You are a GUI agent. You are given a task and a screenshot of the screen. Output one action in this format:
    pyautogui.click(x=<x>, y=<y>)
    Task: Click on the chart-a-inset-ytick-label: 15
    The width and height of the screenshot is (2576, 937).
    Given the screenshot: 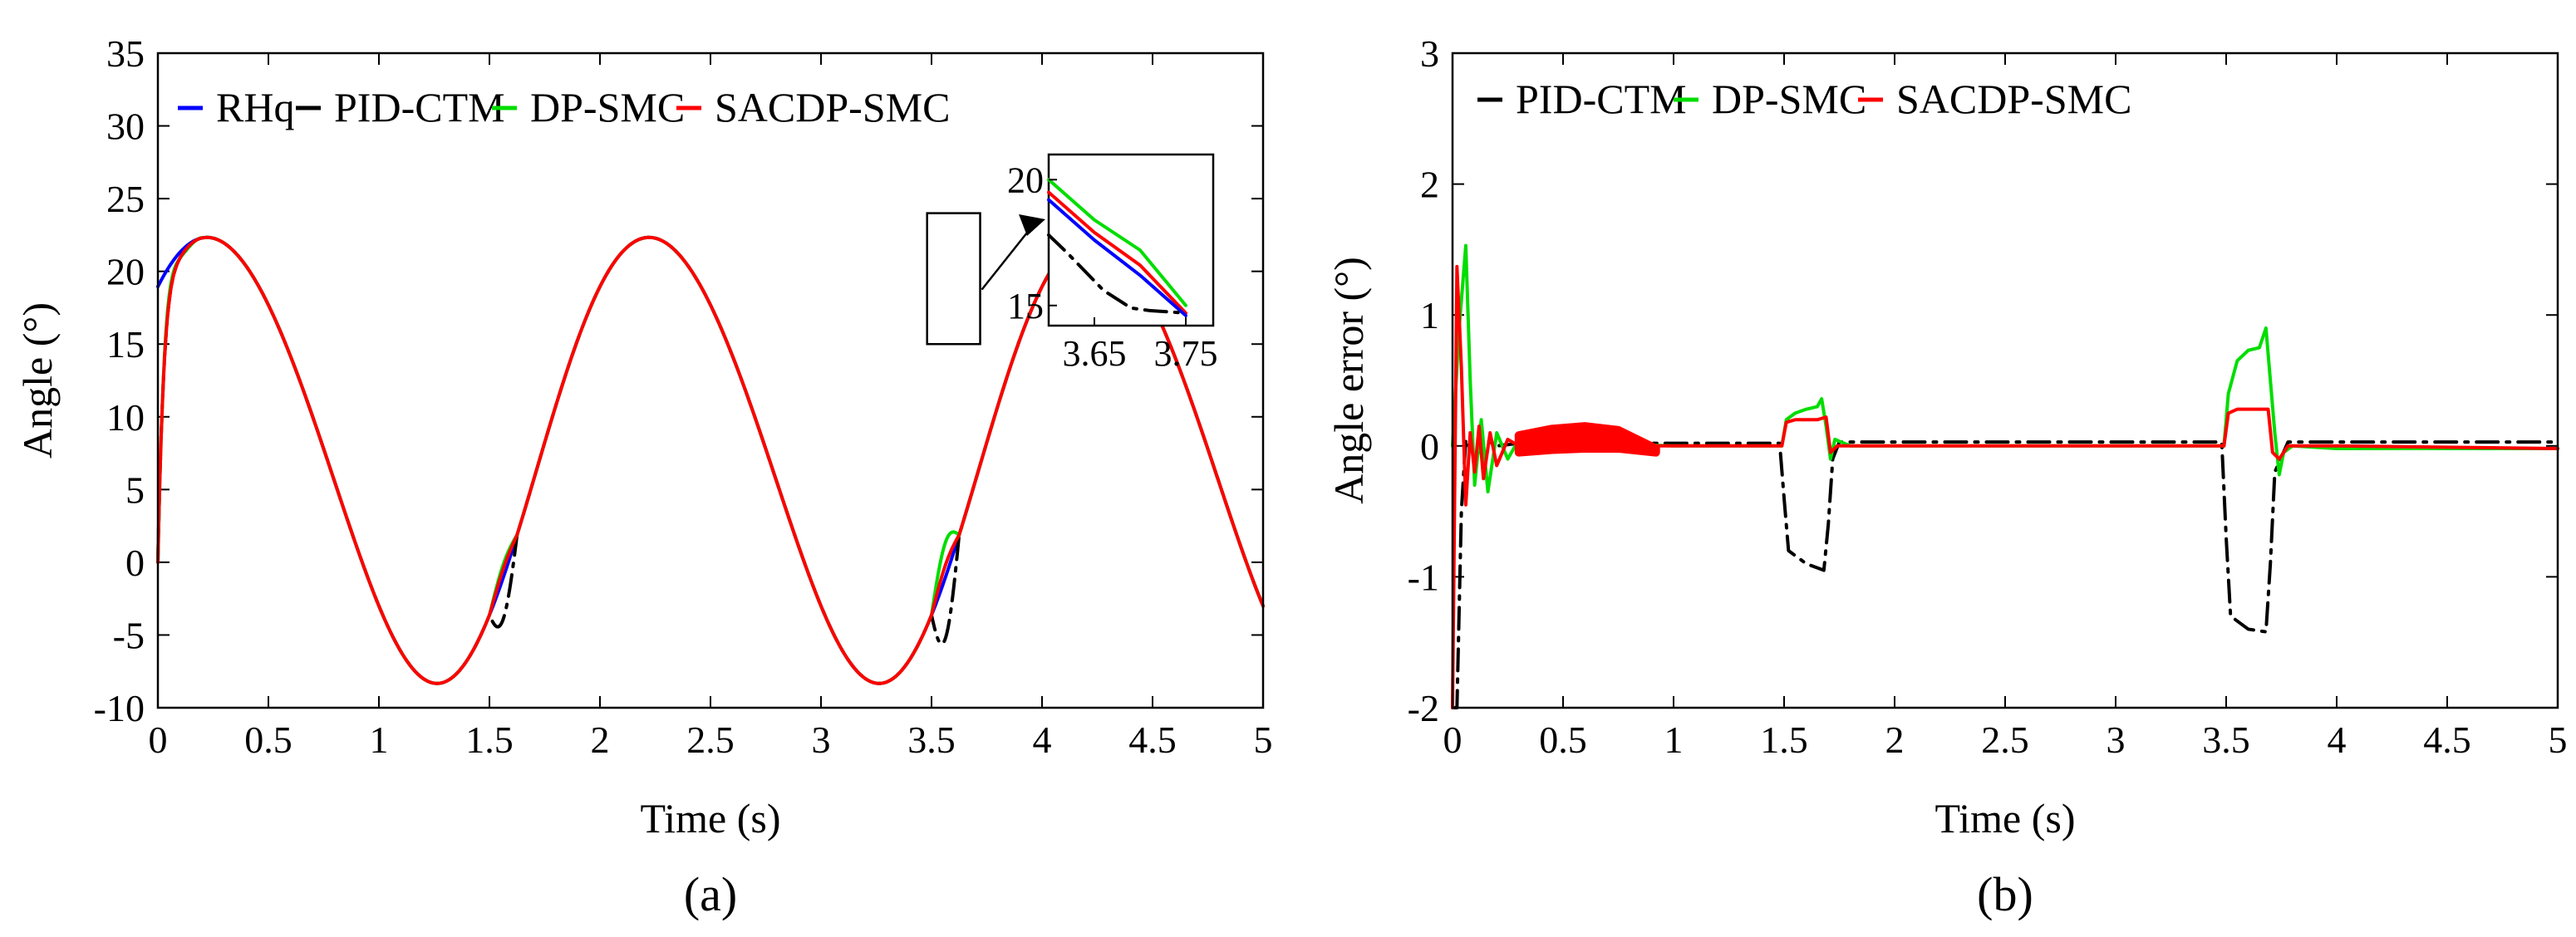 What is the action you would take?
    pyautogui.click(x=1025, y=306)
    